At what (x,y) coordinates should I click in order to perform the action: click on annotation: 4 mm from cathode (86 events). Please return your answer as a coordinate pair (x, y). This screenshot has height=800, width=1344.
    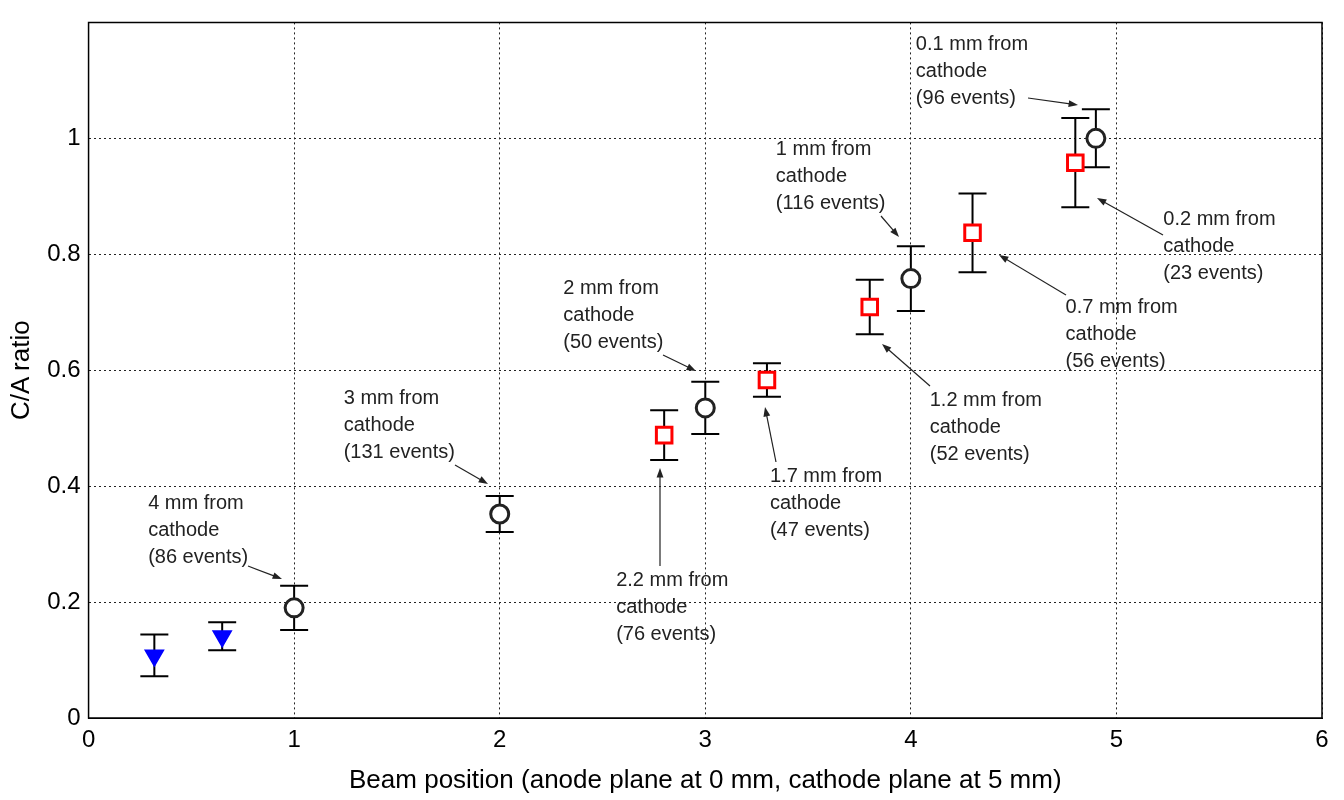
    Looking at the image, I should click on (198, 529).